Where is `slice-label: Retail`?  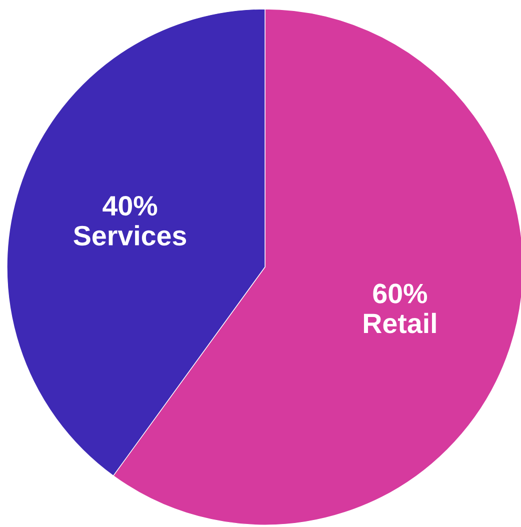
slice-label: Retail is located at coordinates (400, 323).